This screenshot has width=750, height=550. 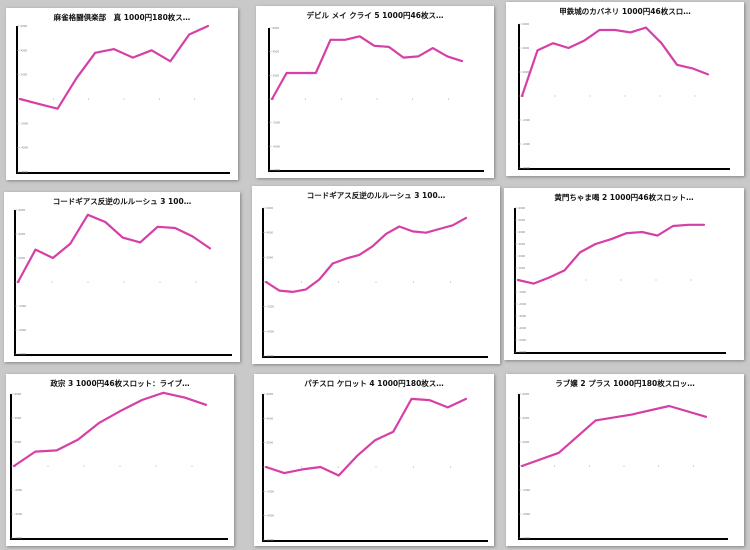 I want to click on y-tick-label: -1000, so click(x=523, y=292).